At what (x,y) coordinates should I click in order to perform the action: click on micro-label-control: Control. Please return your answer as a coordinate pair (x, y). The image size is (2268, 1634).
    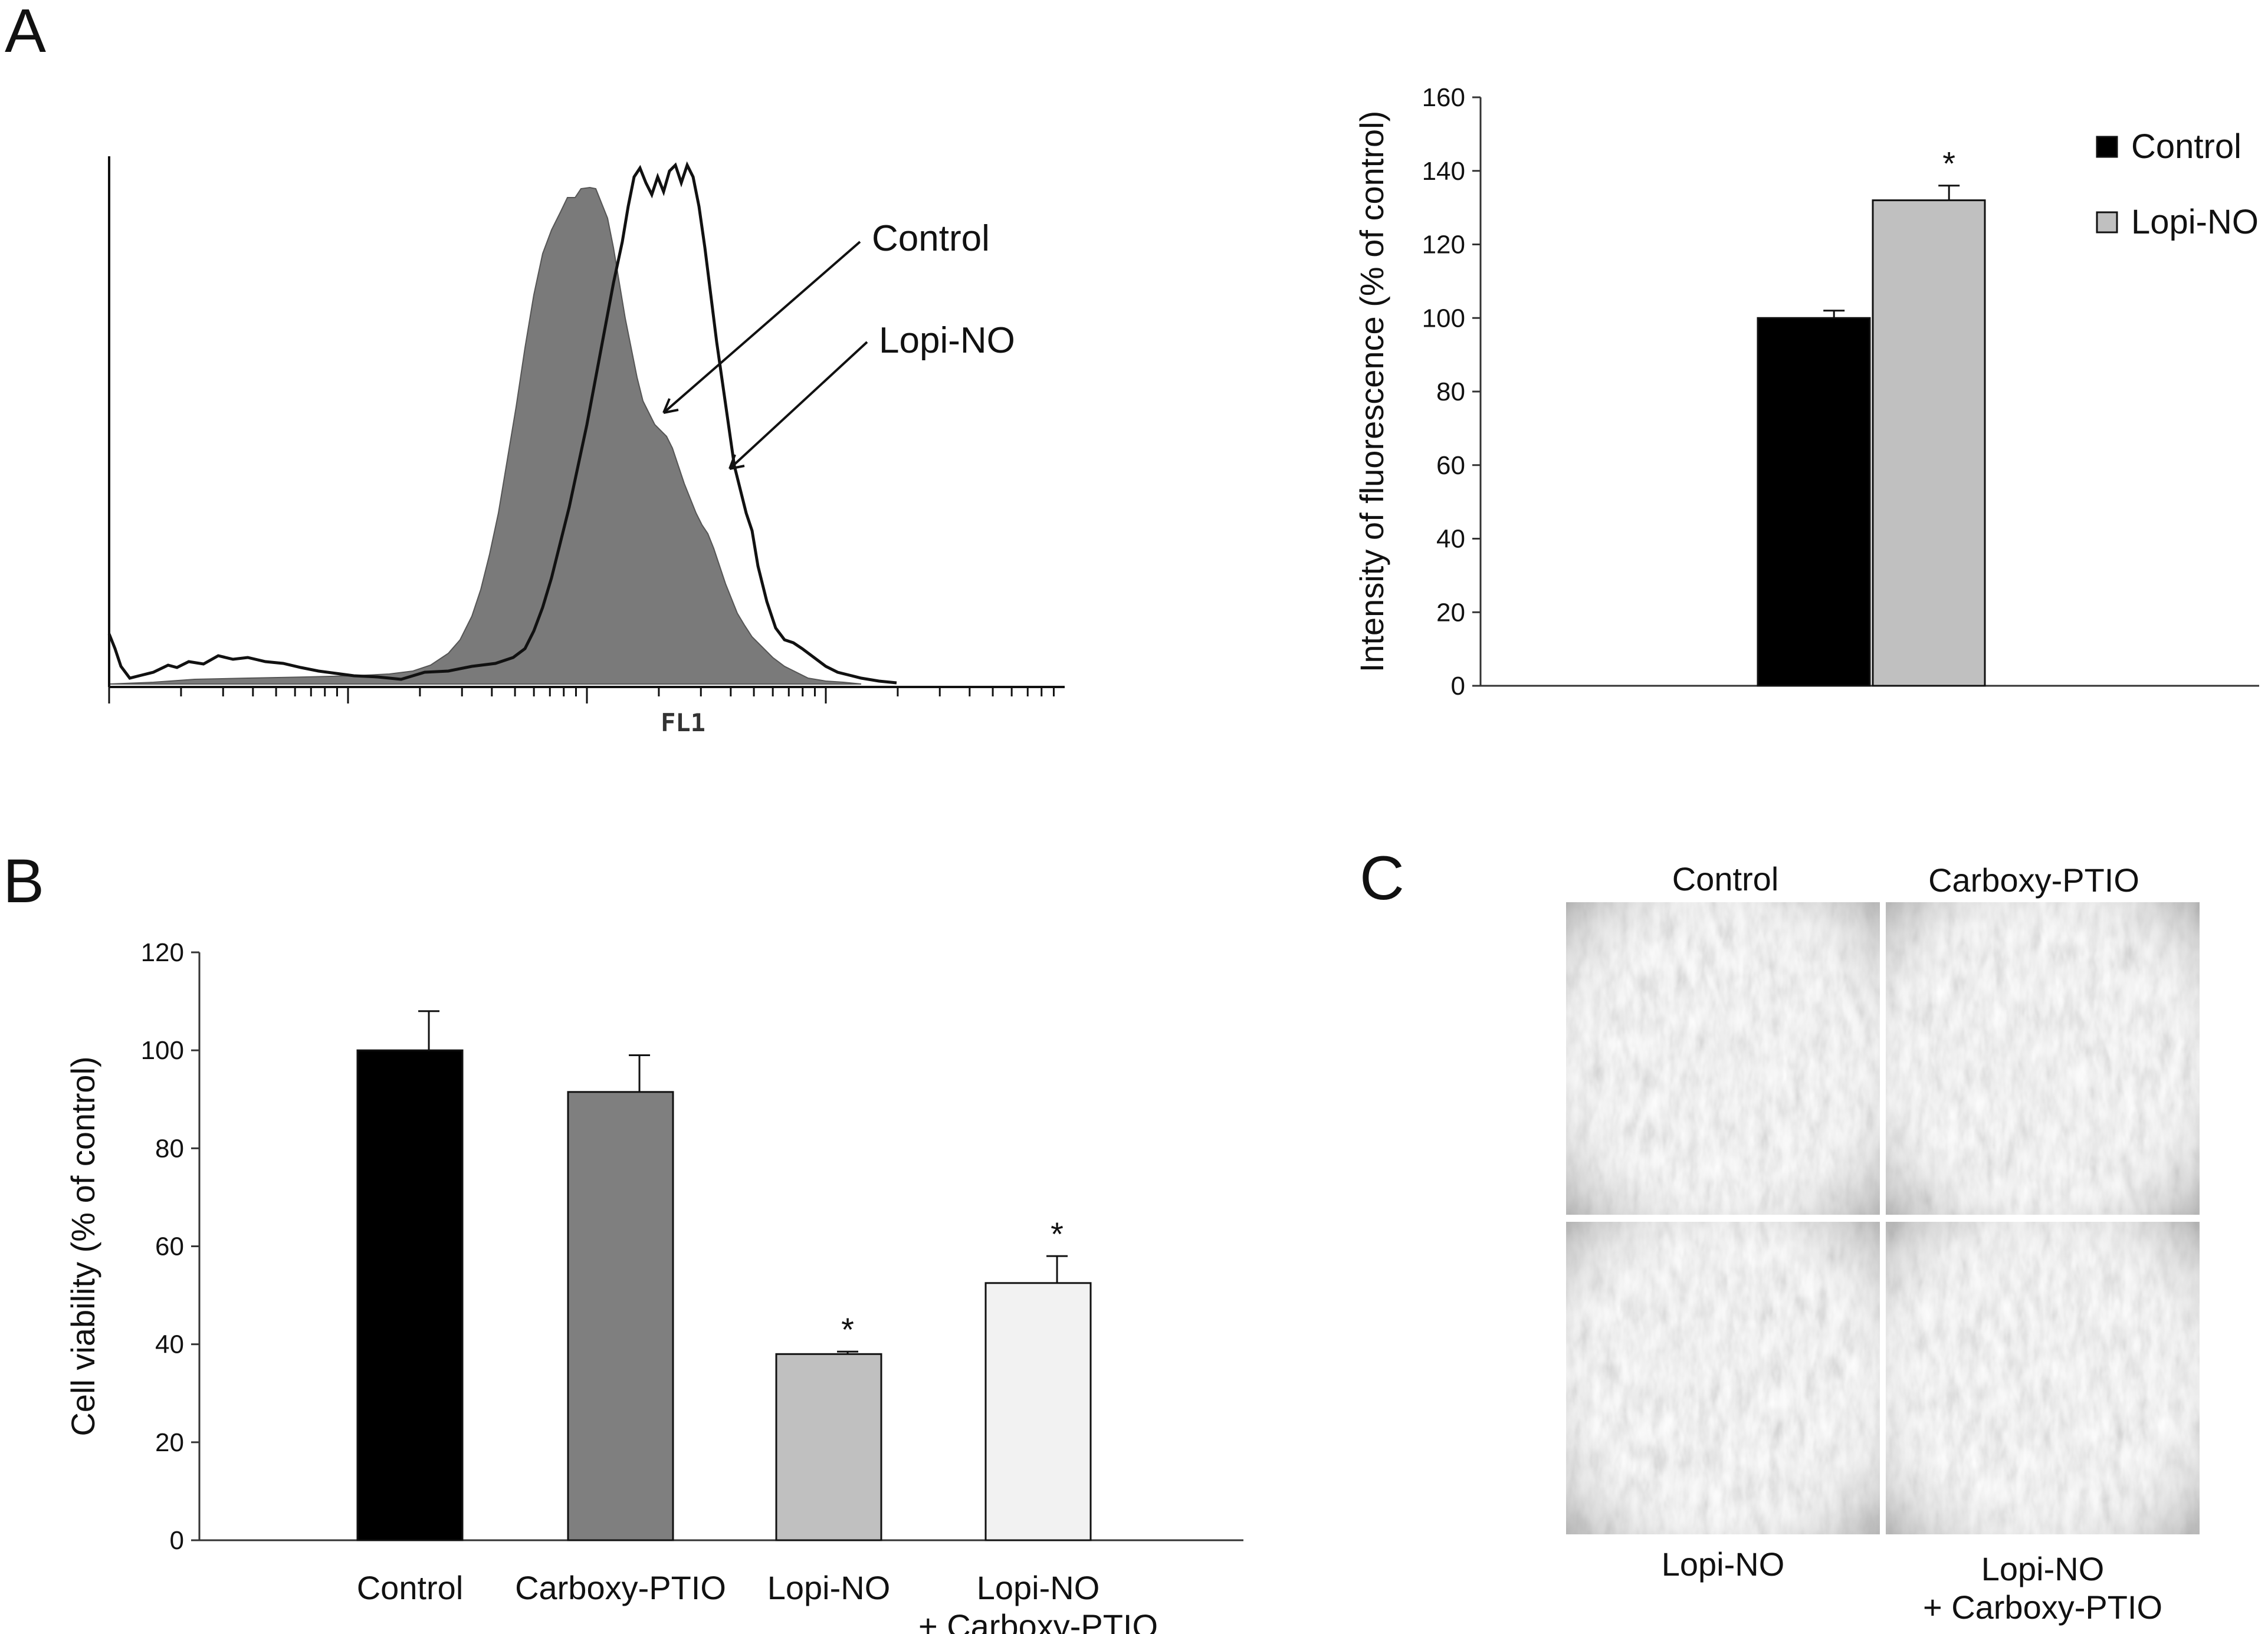
    Looking at the image, I should click on (1725, 878).